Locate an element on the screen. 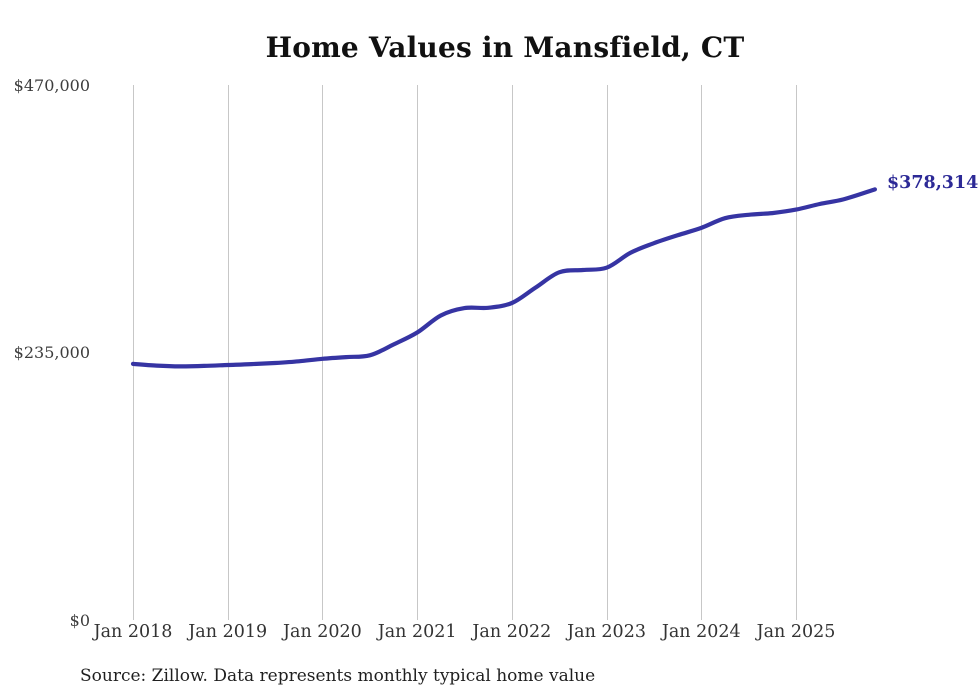  y-axis-tick-0: $0 is located at coordinates (79, 620).